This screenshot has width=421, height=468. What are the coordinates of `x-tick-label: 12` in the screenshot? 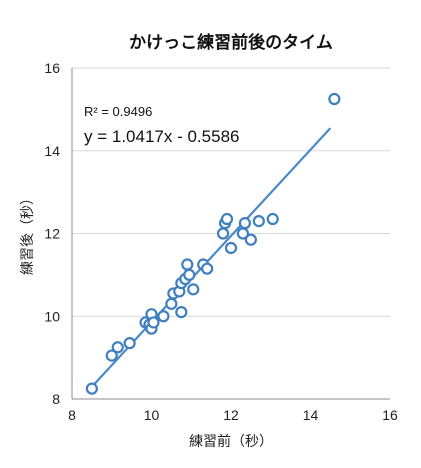 It's located at (231, 415).